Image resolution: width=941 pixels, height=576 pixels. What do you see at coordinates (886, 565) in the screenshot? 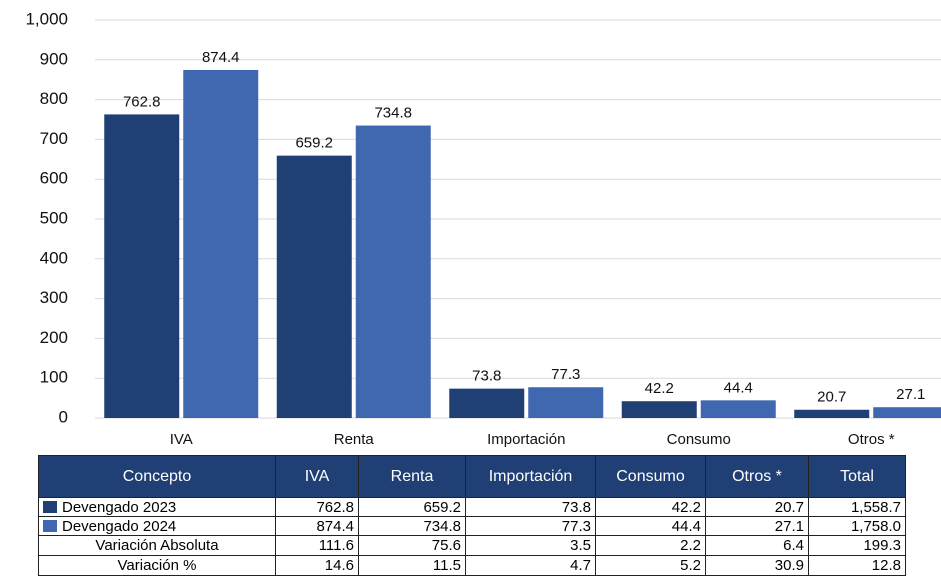
I see `table-value-text: 12.8` at bounding box center [886, 565].